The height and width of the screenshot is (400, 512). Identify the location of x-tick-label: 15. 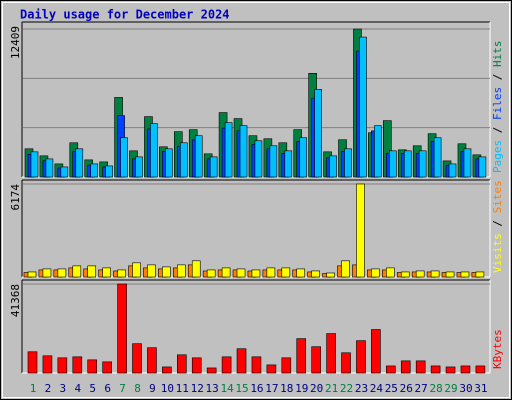
(241, 388).